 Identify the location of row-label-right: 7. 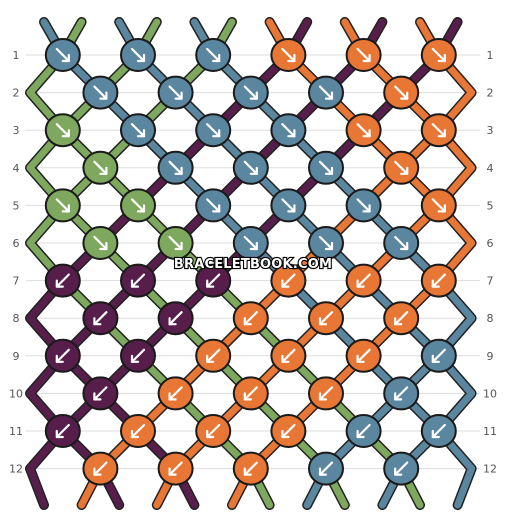
(490, 281).